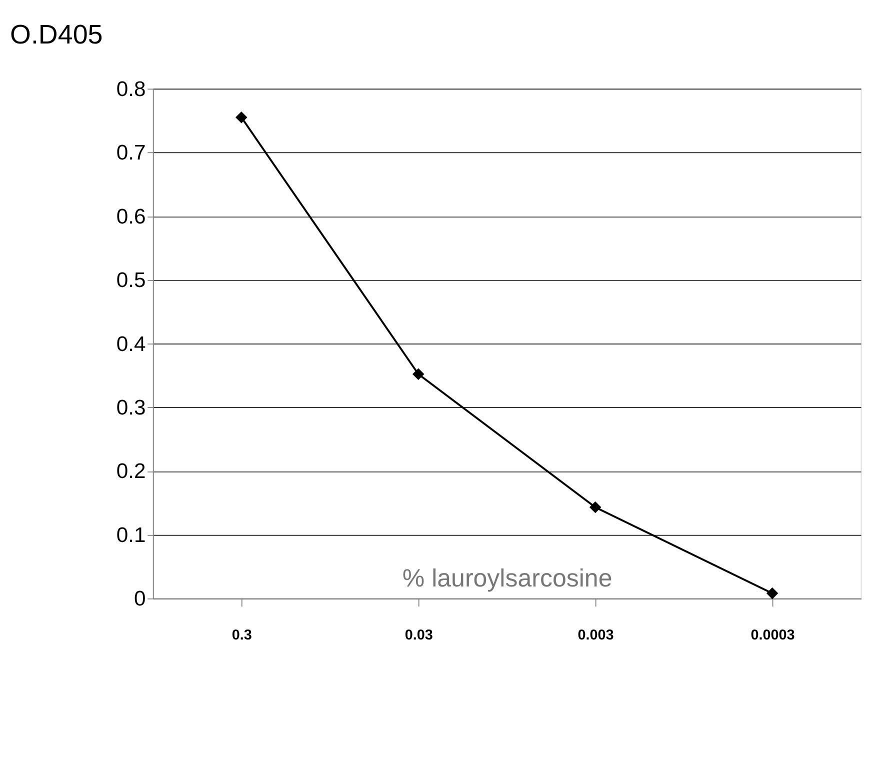  Describe the element at coordinates (418, 635) in the screenshot. I see `x-tick-label: 0.03` at that location.